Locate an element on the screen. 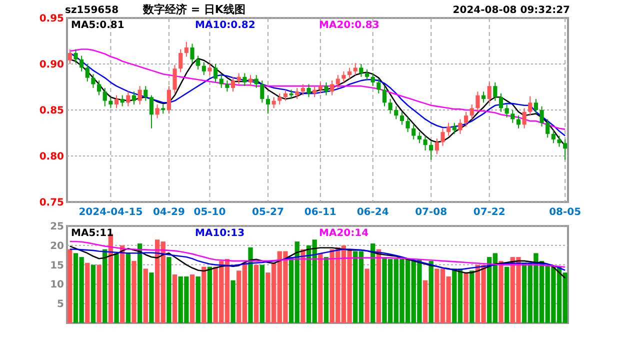 The width and height of the screenshot is (627, 342). y-tick-label: 10 is located at coordinates (57, 285).